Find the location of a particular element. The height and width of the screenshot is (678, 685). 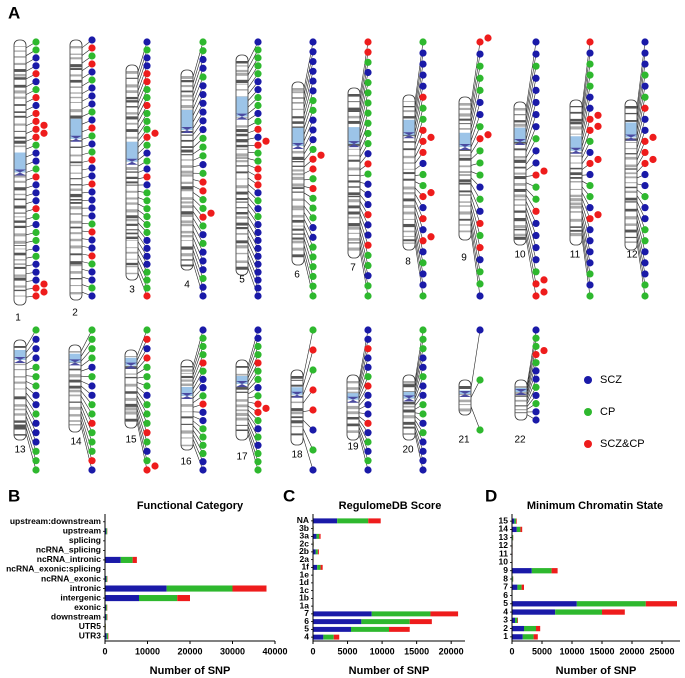

category-label: 6 is located at coordinates (505, 595).